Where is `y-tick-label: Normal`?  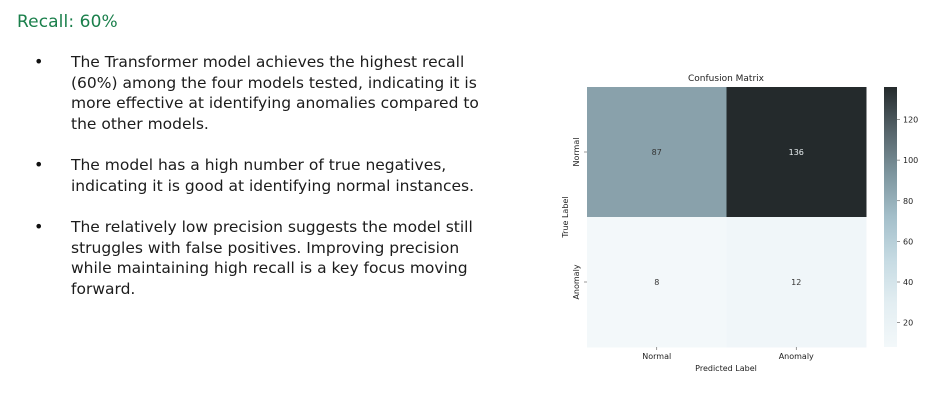
y-tick-label: Normal is located at coordinates (576, 152).